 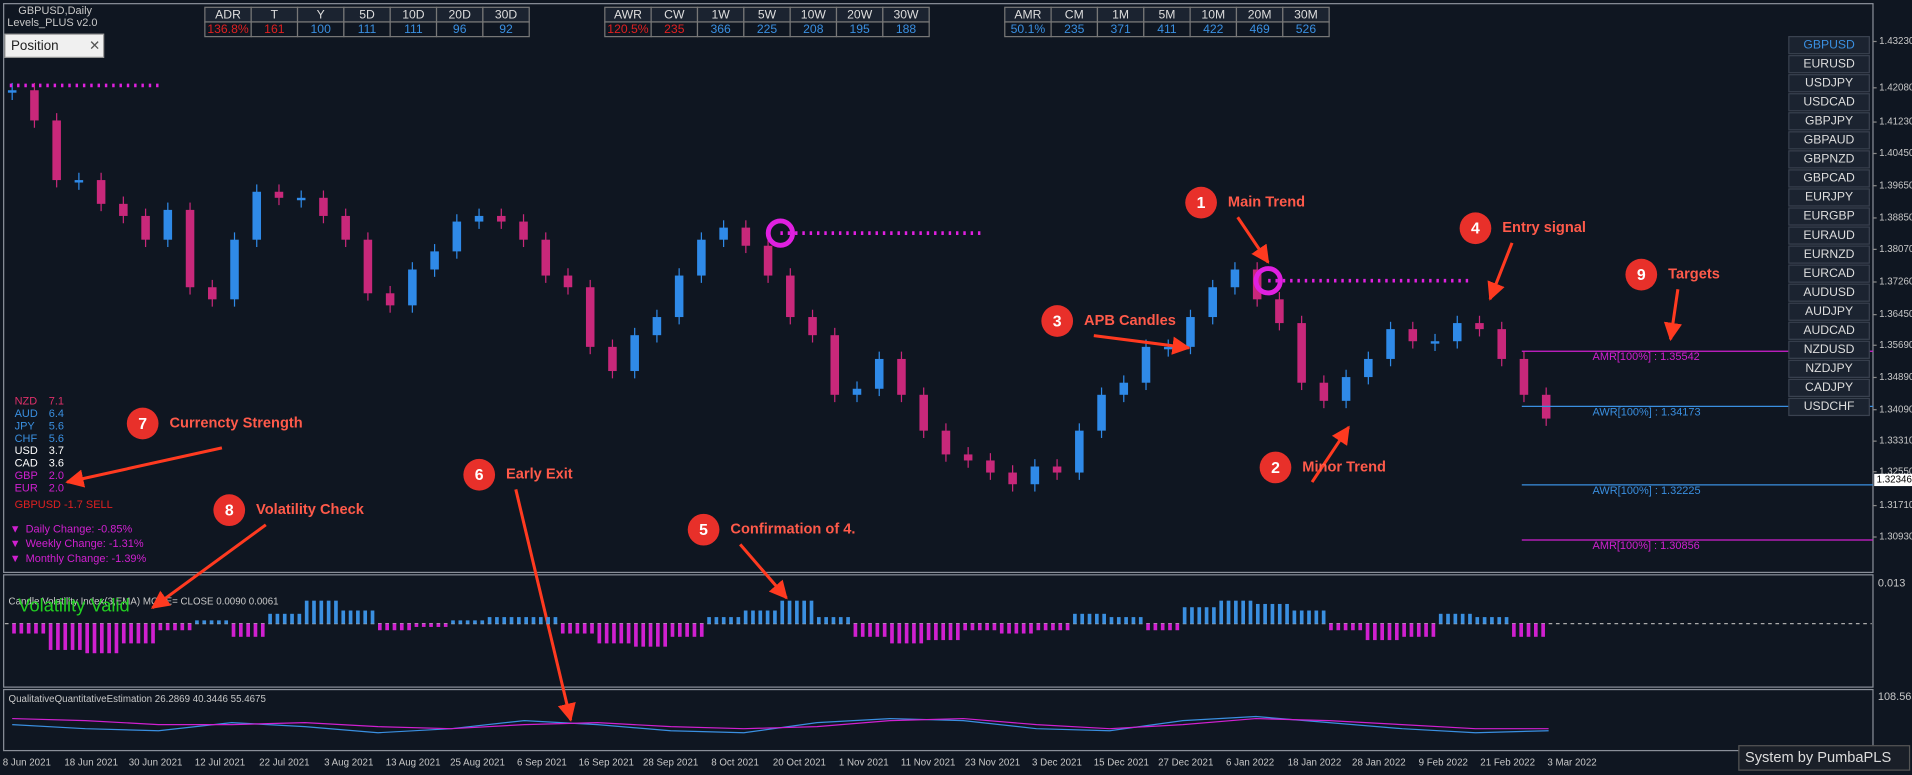 I want to click on symbol-label: AUDJPY, so click(x=1829, y=311).